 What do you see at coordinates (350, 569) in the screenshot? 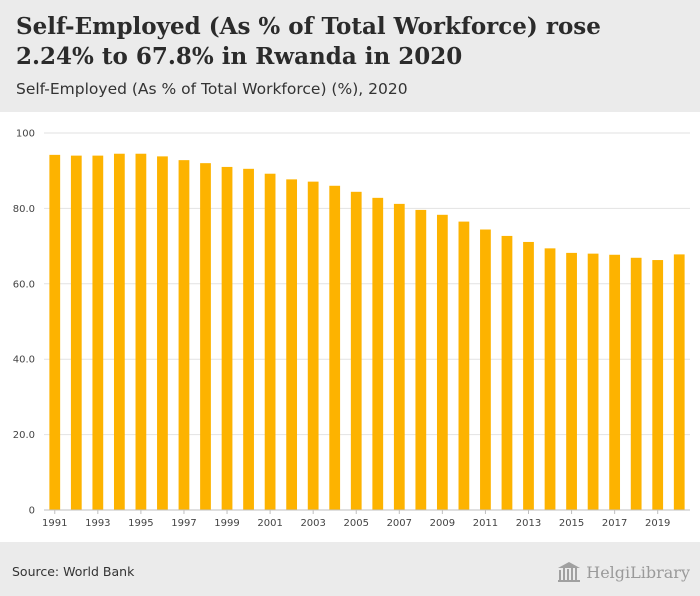
I see `footer-panel: Source: World Bank HelgiLibrary` at bounding box center [350, 569].